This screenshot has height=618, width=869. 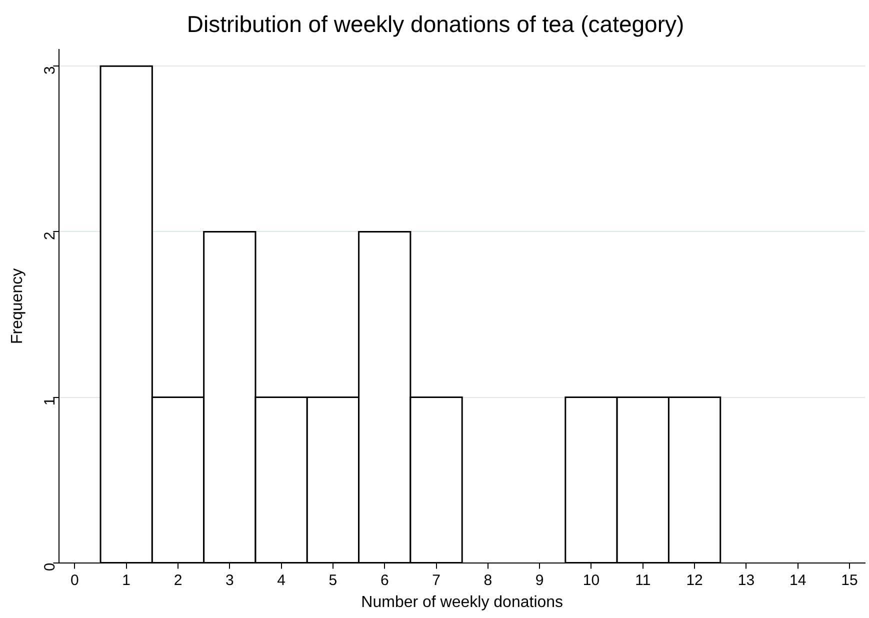 I want to click on x-axis-title: Number of weekly donations, so click(x=462, y=602).